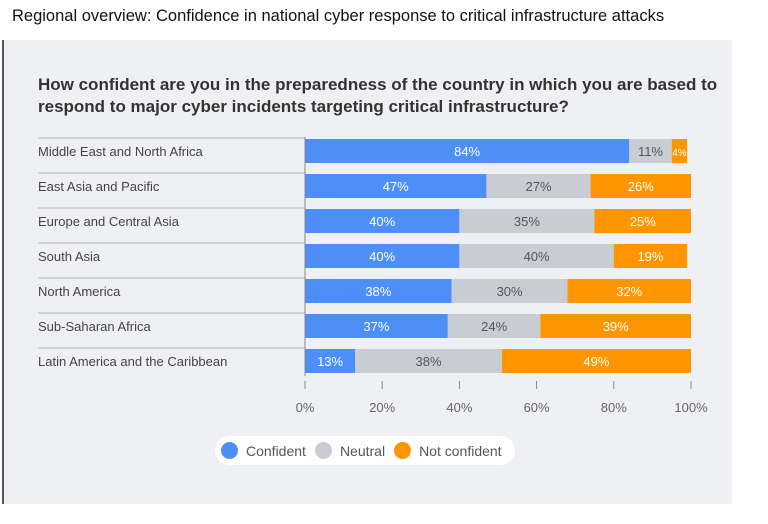 This screenshot has width=768, height=524. Describe the element at coordinates (614, 407) in the screenshot. I see `x-tick-label: 80%` at that location.